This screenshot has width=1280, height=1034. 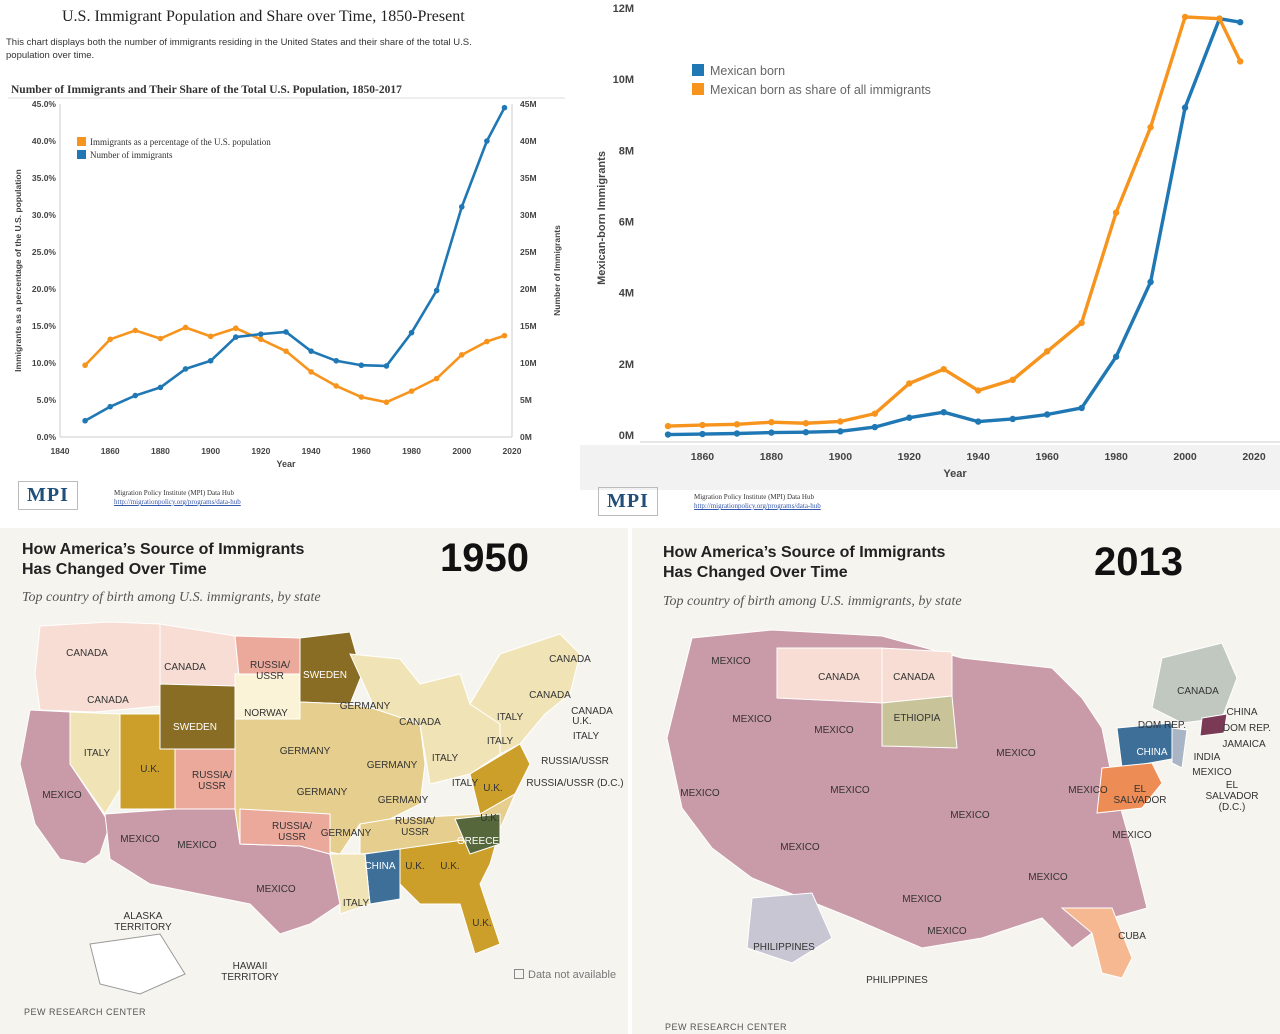 I want to click on legend-label-1: Mexican born as share of all immigrants, so click(x=820, y=90).